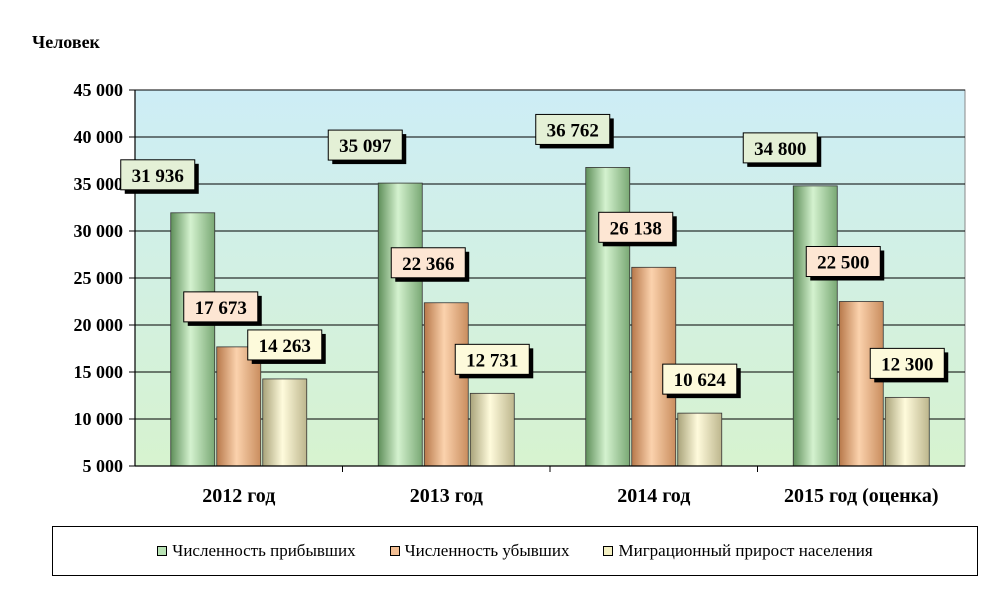 The image size is (1000, 611). I want to click on data-label: 35 097, so click(367, 147).